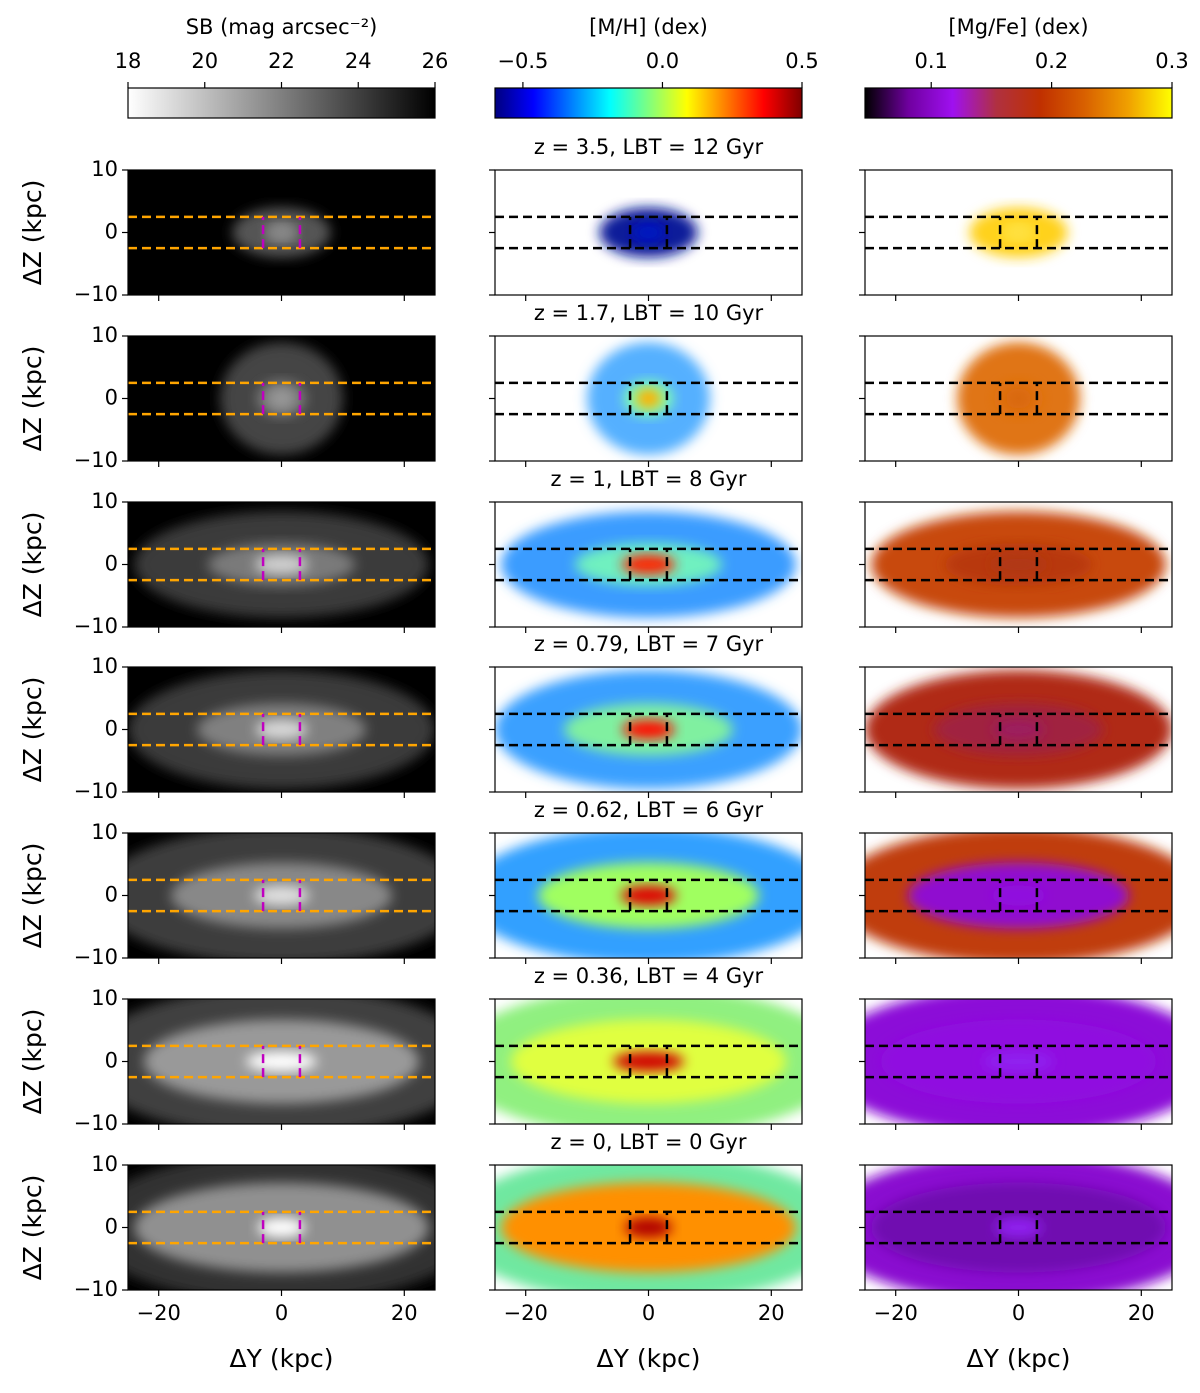 This screenshot has height=1393, width=1200. I want to click on colorbar-tick-label: 0.5, so click(801, 61).